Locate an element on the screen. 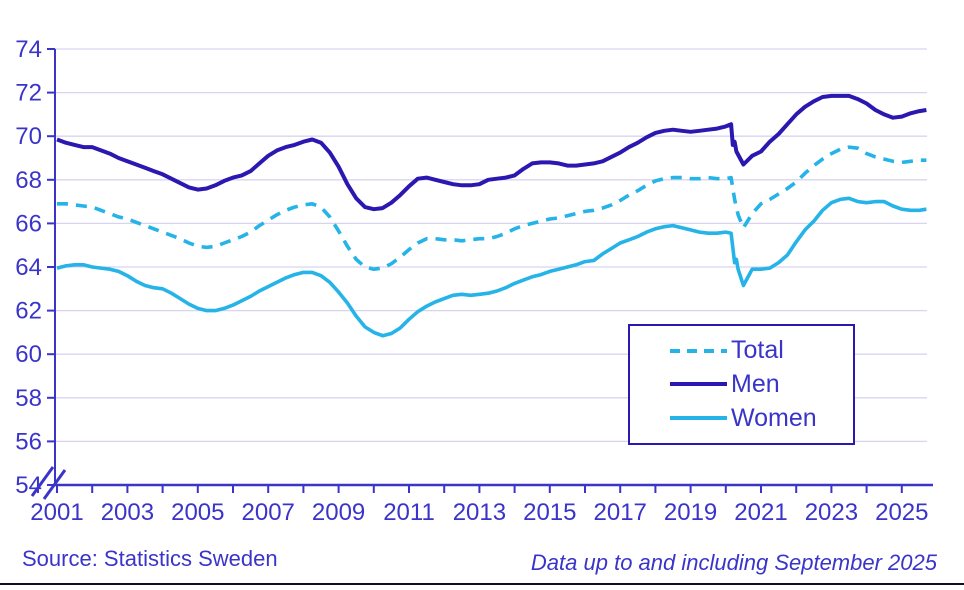 The height and width of the screenshot is (590, 964). legend-item-men: Men is located at coordinates (761, 383).